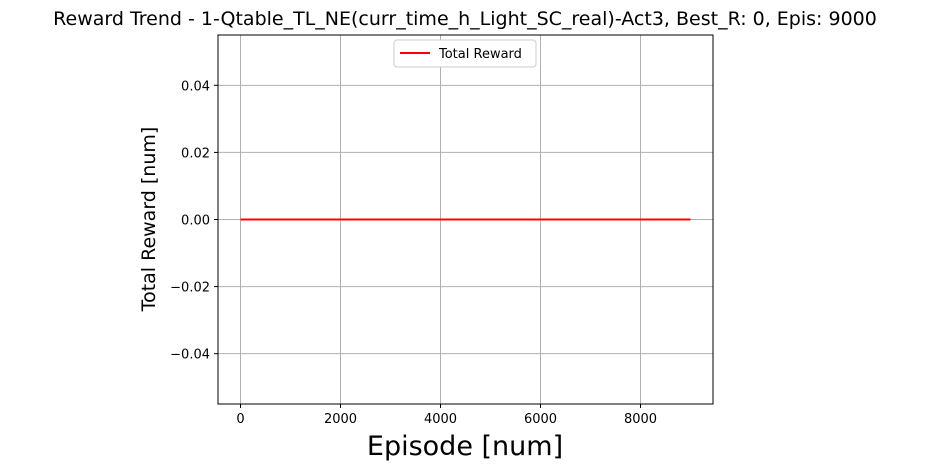 The height and width of the screenshot is (471, 930). I want to click on legend-label-total-reward: Total Reward, so click(480, 54).